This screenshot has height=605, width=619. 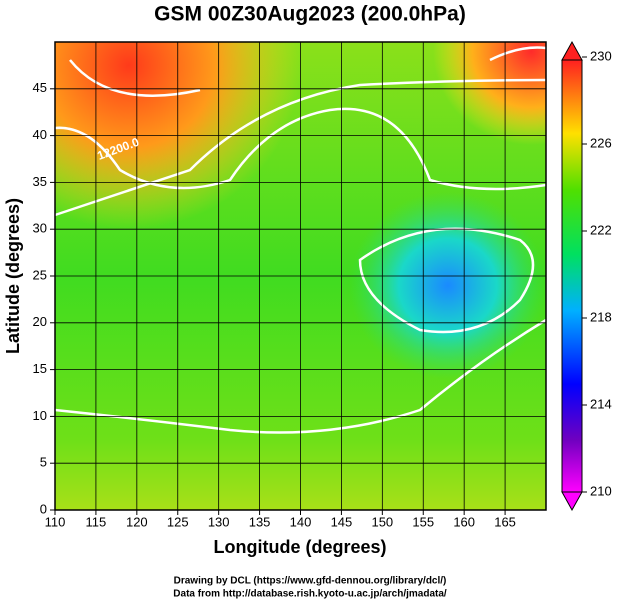 I want to click on y-tick-label: 0, so click(x=43, y=508).